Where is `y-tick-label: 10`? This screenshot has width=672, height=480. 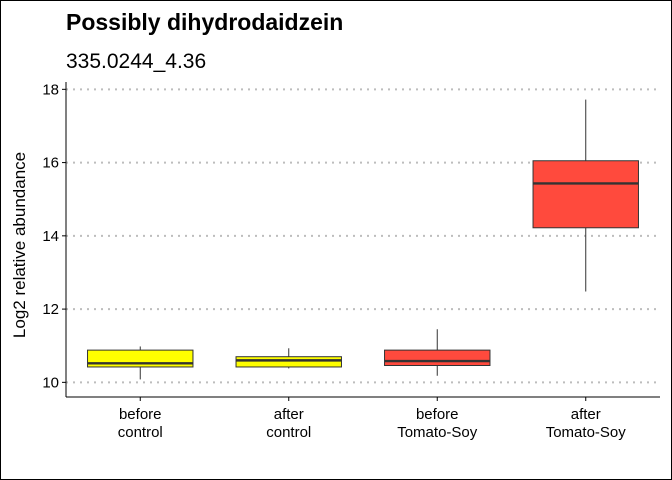
y-tick-label: 10 is located at coordinates (50, 382).